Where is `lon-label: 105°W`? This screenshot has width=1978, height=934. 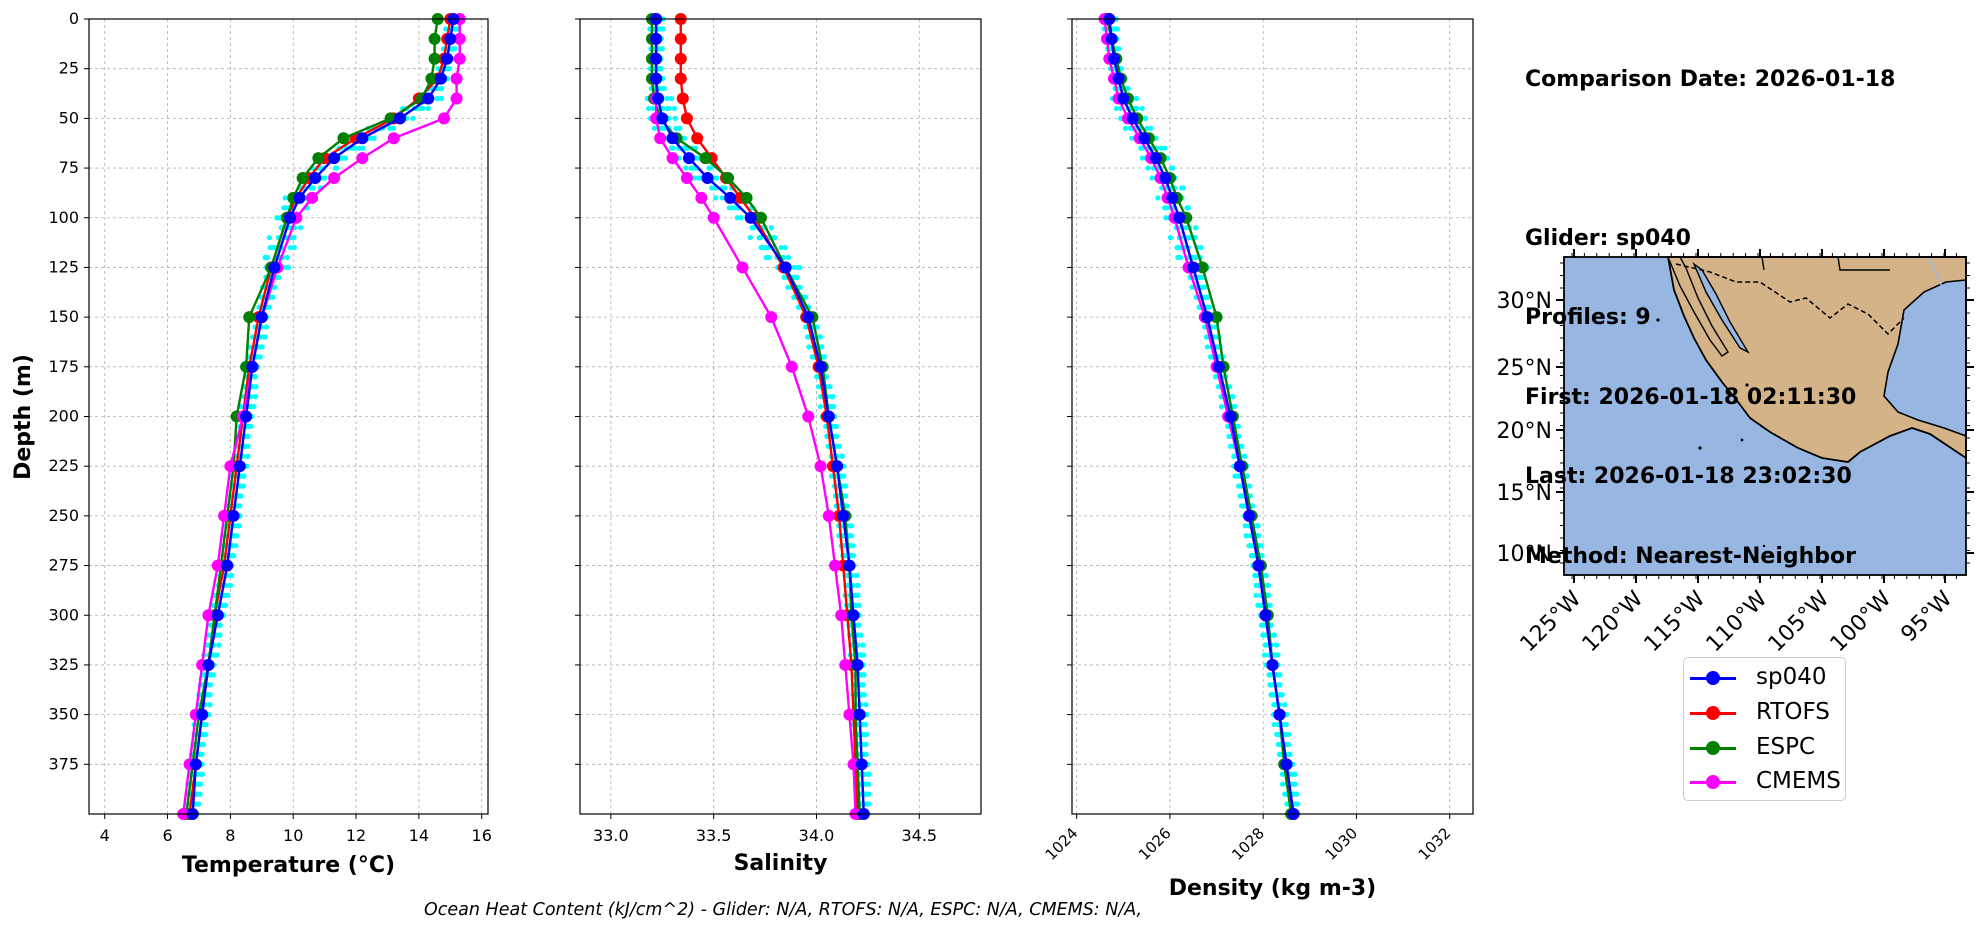
lon-label: 105°W is located at coordinates (1799, 621).